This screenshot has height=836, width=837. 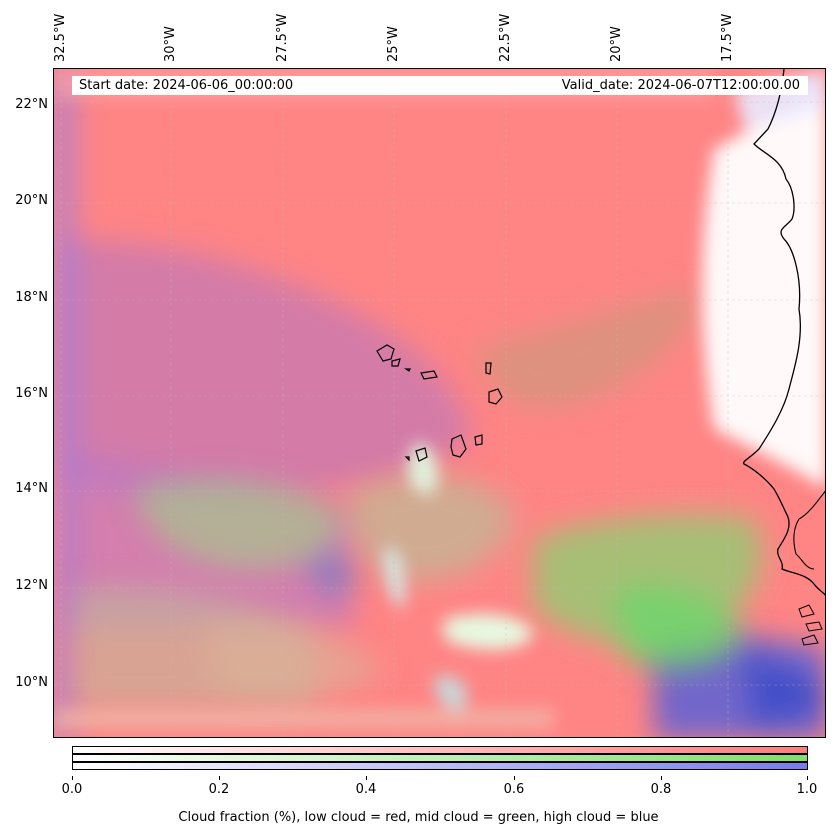 What do you see at coordinates (727, 37) in the screenshot?
I see `lon-label-17-5w: 17.5°W` at bounding box center [727, 37].